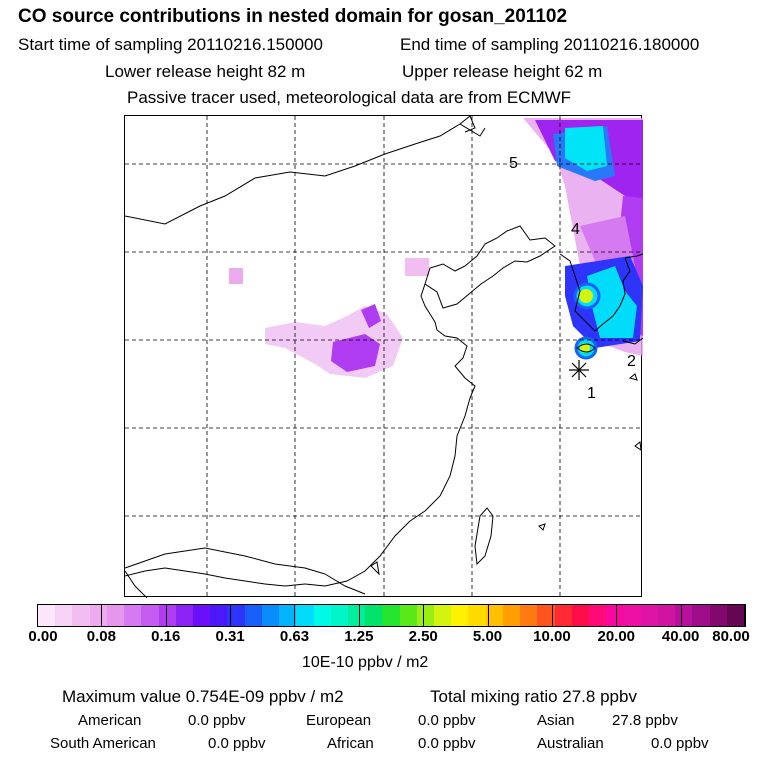 The image size is (768, 768). Describe the element at coordinates (350, 743) in the screenshot. I see `african-label: African` at that location.